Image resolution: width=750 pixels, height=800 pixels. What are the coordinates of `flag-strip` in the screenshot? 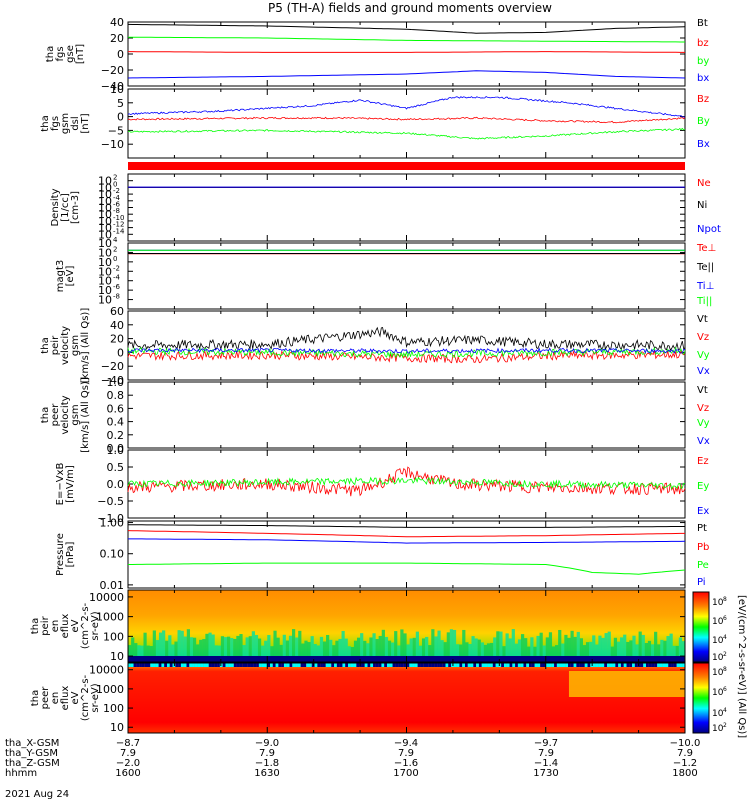 It's located at (406, 166).